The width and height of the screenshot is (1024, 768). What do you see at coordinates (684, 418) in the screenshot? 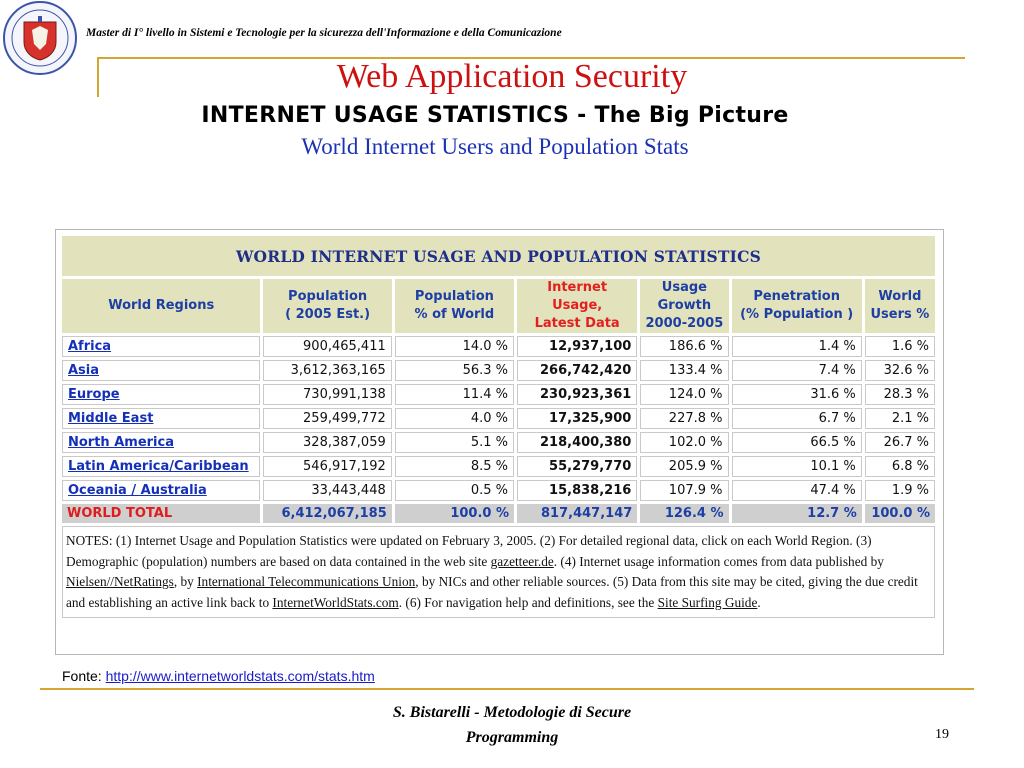
I see `table-cell: 227.8 %` at bounding box center [684, 418].